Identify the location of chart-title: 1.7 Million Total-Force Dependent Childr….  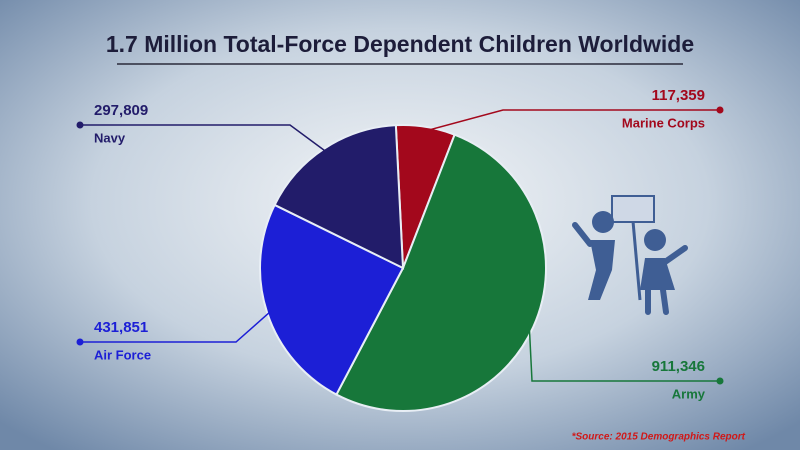
(400, 44).